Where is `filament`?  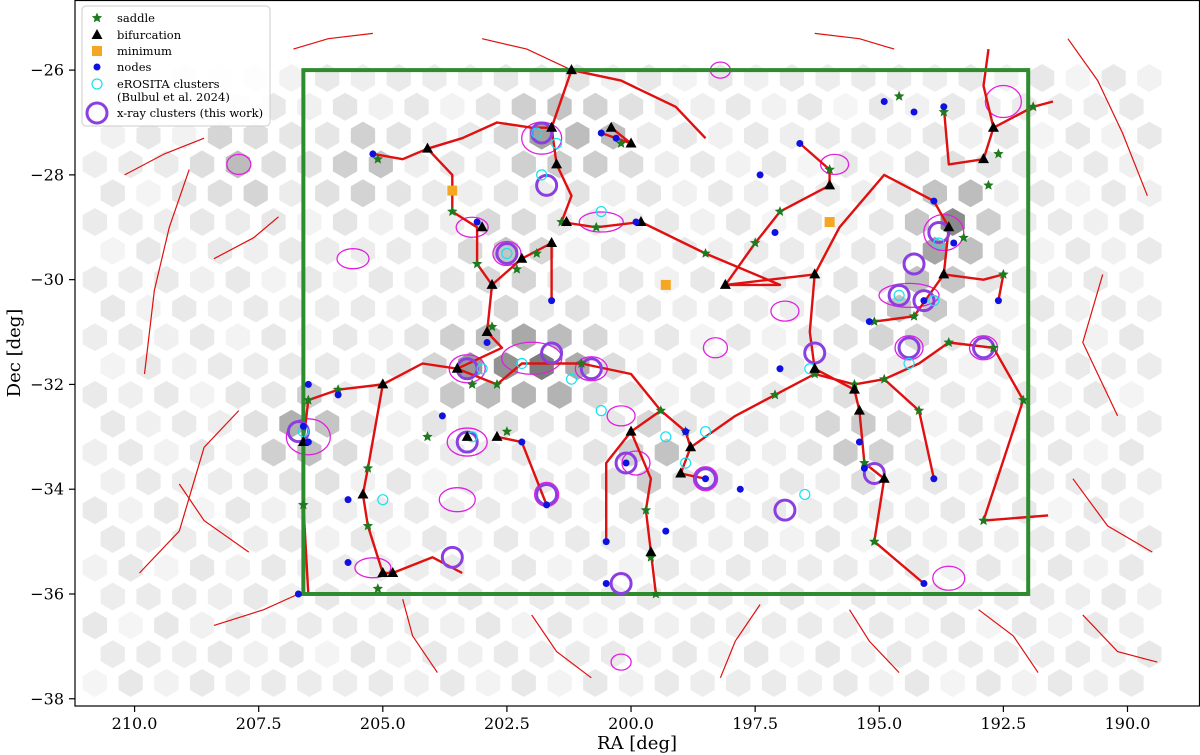
filament is located at coordinates (690, 207).